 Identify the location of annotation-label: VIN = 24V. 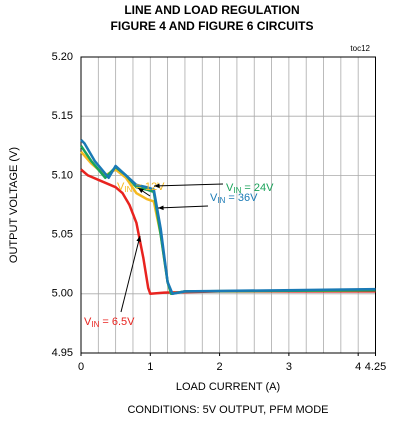
(250, 188).